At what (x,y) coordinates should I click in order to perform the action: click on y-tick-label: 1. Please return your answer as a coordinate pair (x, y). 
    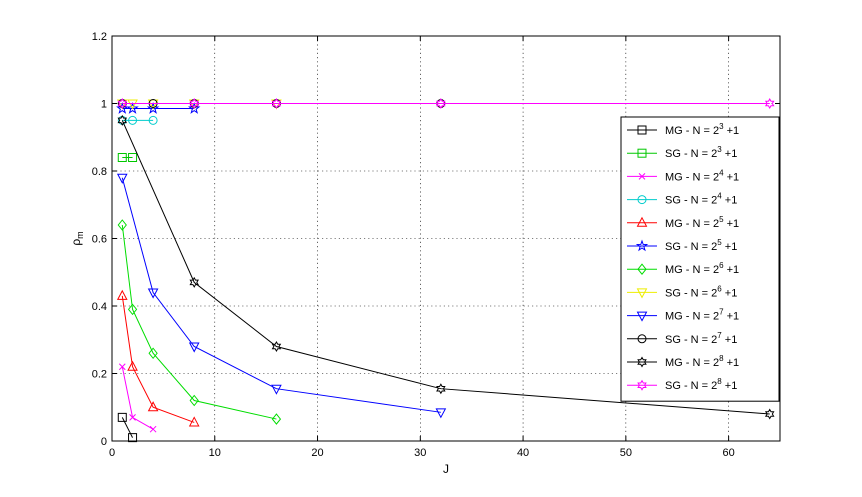
    Looking at the image, I should click on (104, 105).